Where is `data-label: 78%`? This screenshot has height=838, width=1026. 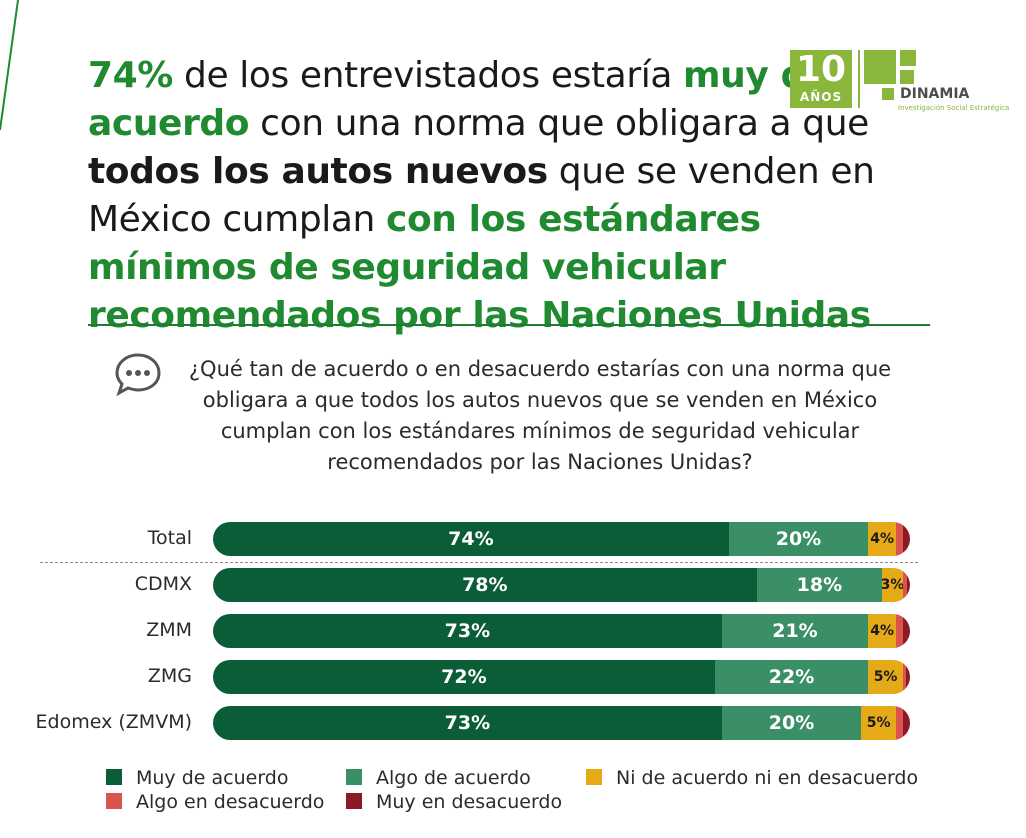 data-label: 78% is located at coordinates (485, 585).